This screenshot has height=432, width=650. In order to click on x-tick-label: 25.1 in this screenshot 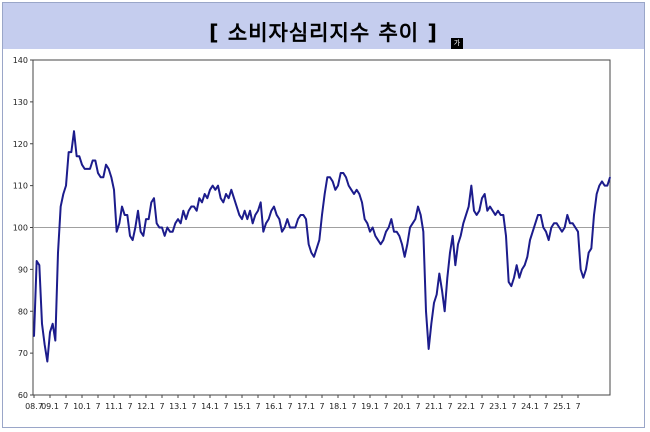, I will do `click(562, 406)`.